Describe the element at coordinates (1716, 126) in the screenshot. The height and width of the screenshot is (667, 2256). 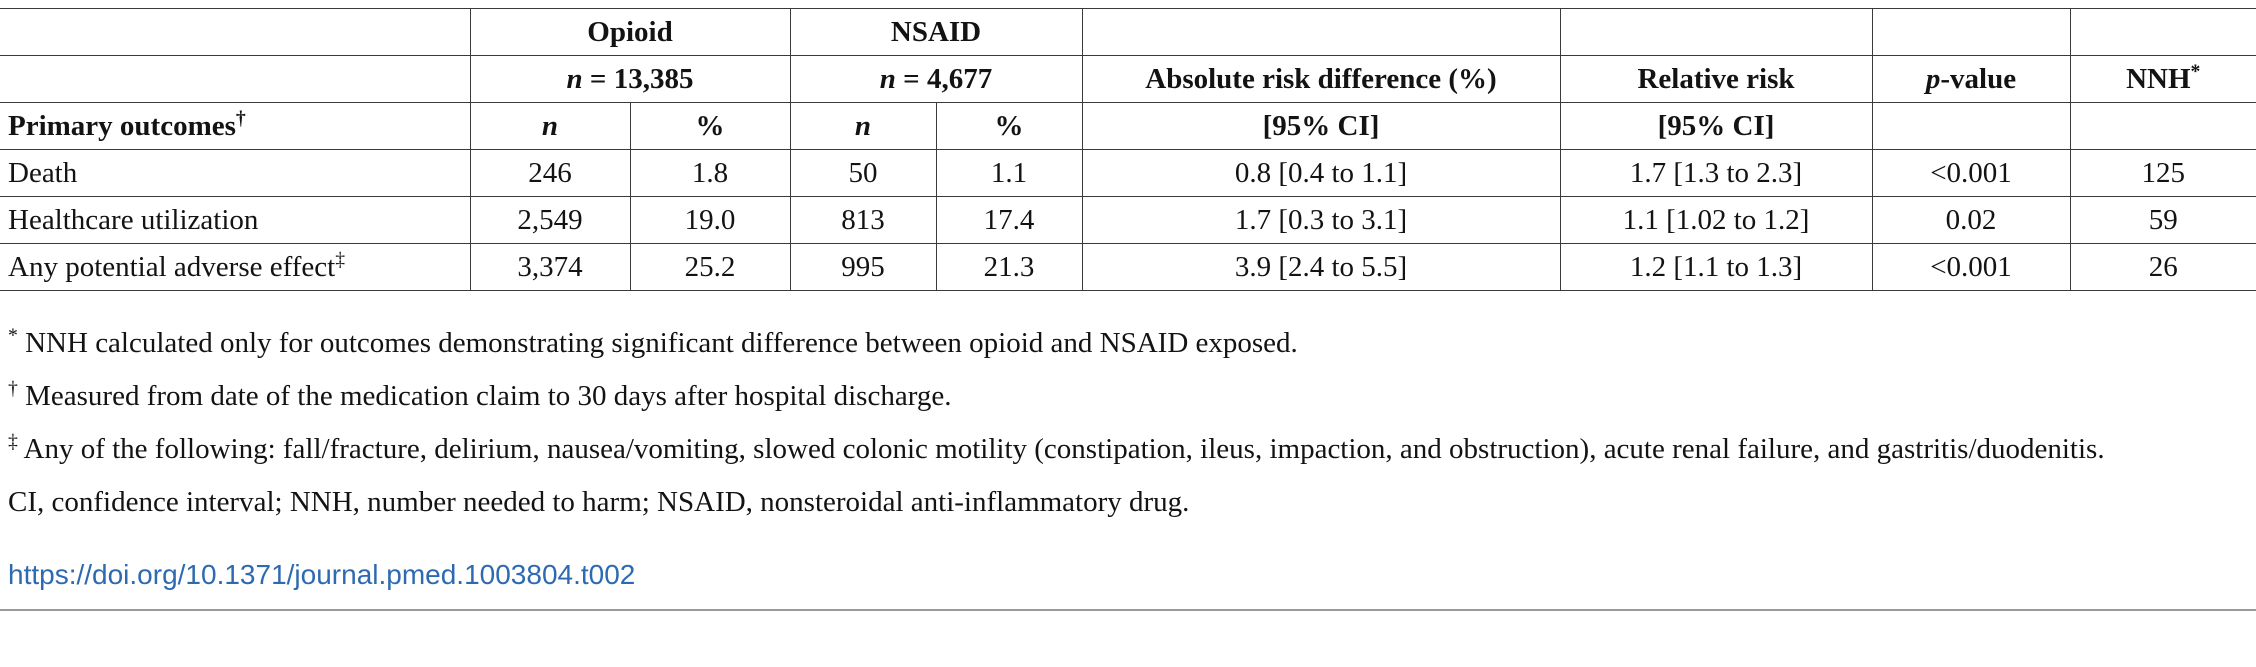
I see `rr-ci-subheader: [95% CI]` at that location.